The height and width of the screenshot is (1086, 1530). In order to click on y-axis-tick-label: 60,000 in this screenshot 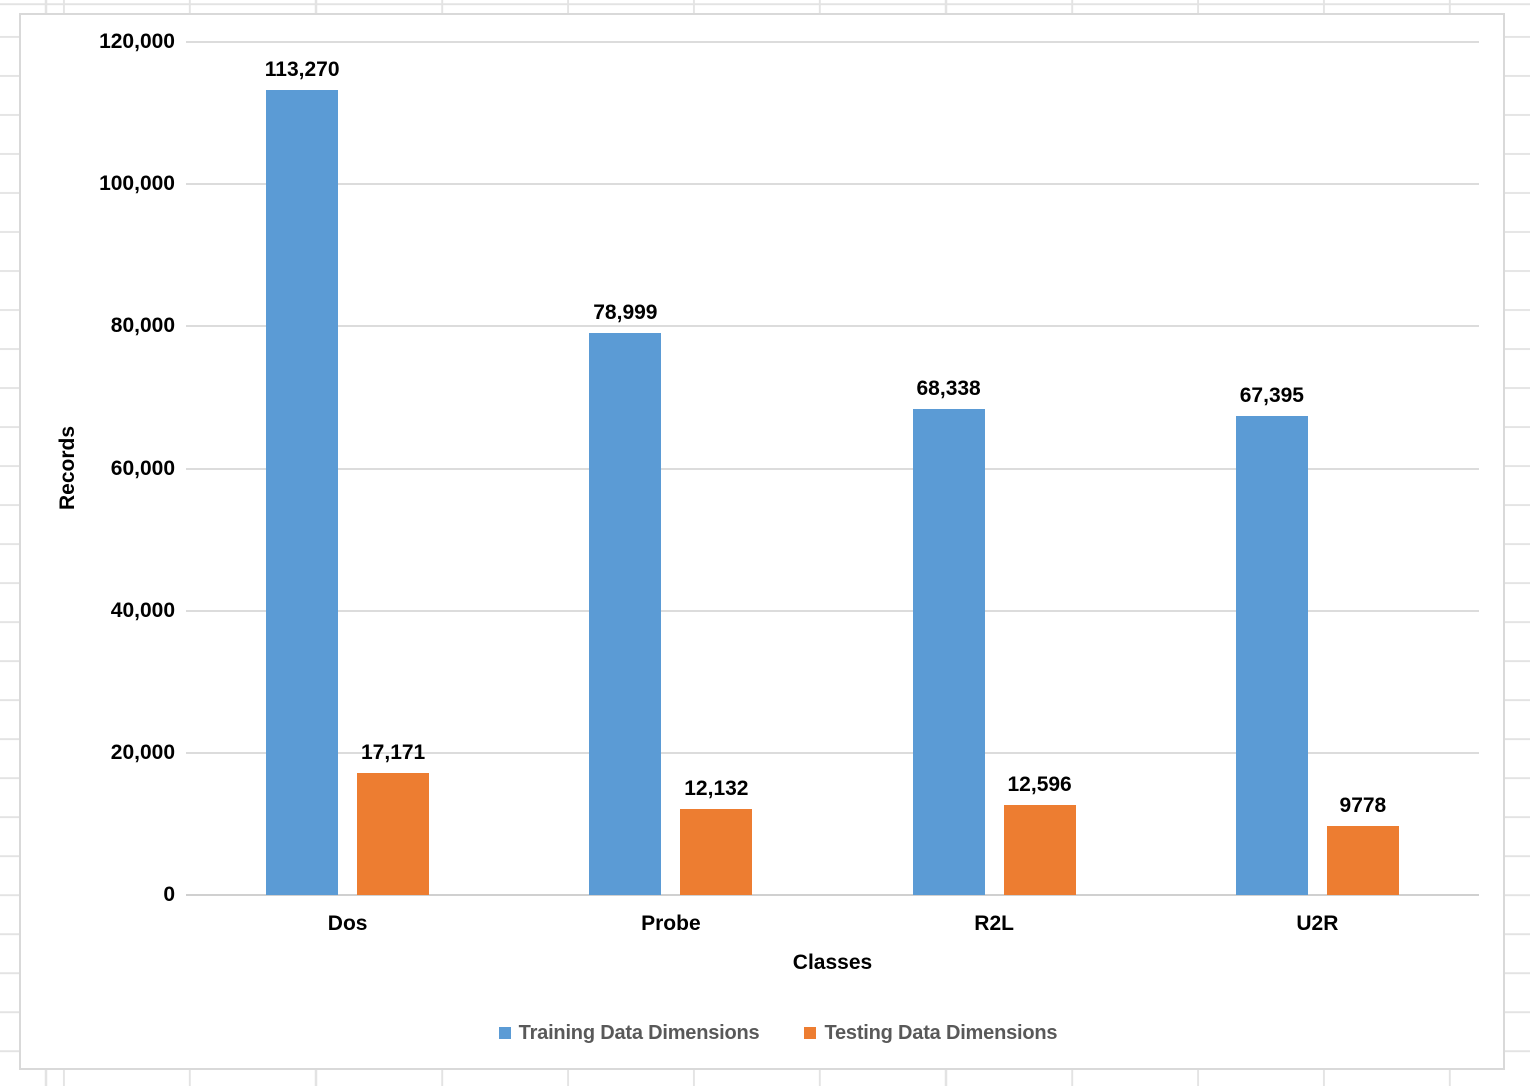, I will do `click(142, 468)`.